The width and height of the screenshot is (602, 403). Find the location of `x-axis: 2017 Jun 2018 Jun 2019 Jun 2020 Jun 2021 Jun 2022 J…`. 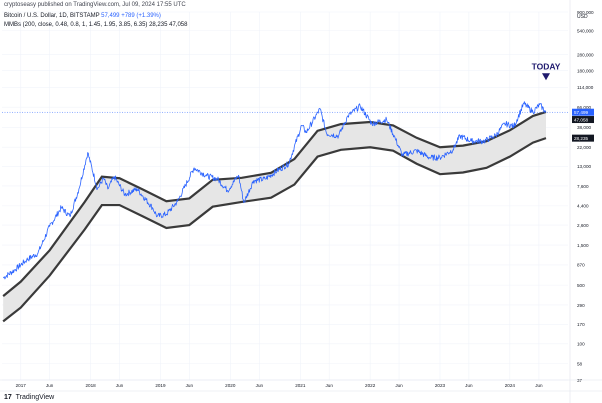

x-axis: 2017 Jun 2018 Jun 2019 Jun 2020 Jun 2021 Jun 2022 J… is located at coordinates (301, 385).